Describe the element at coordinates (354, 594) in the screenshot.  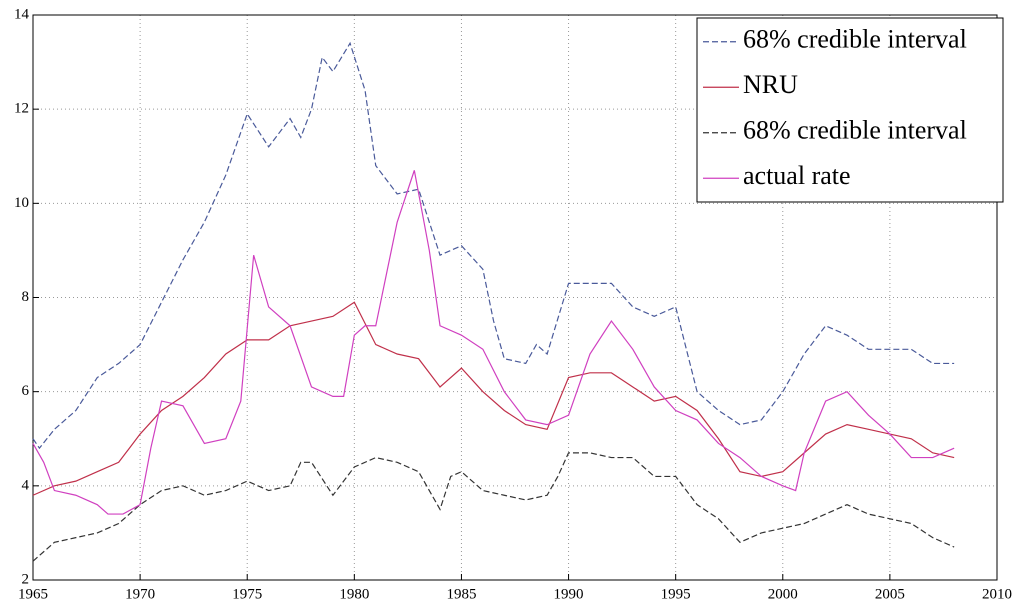
I see `x-tick-label: 1980` at that location.